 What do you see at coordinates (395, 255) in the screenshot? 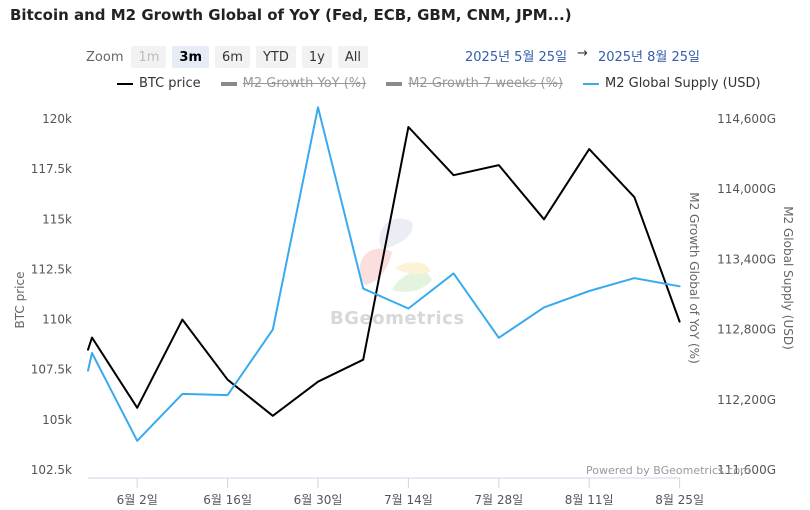
I see `watermark-icon` at bounding box center [395, 255].